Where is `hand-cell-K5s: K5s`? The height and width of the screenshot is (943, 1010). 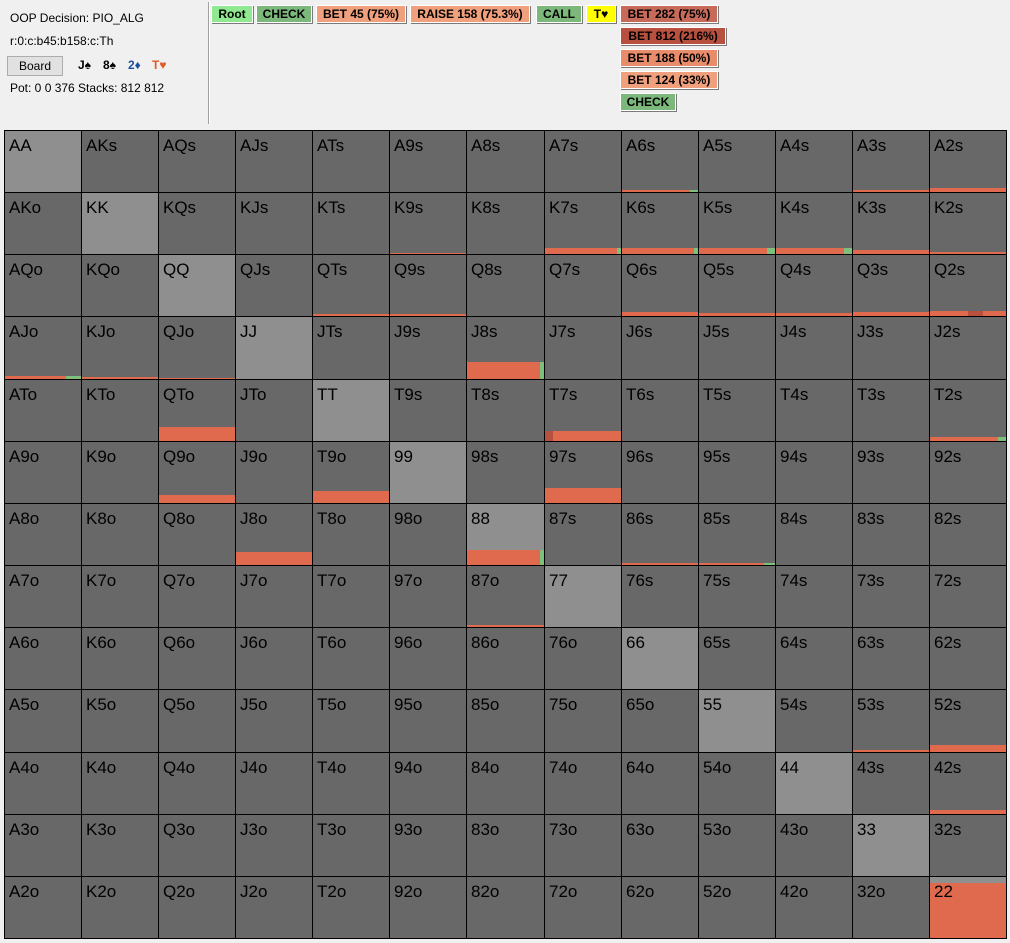 hand-cell-K5s: K5s is located at coordinates (737, 223).